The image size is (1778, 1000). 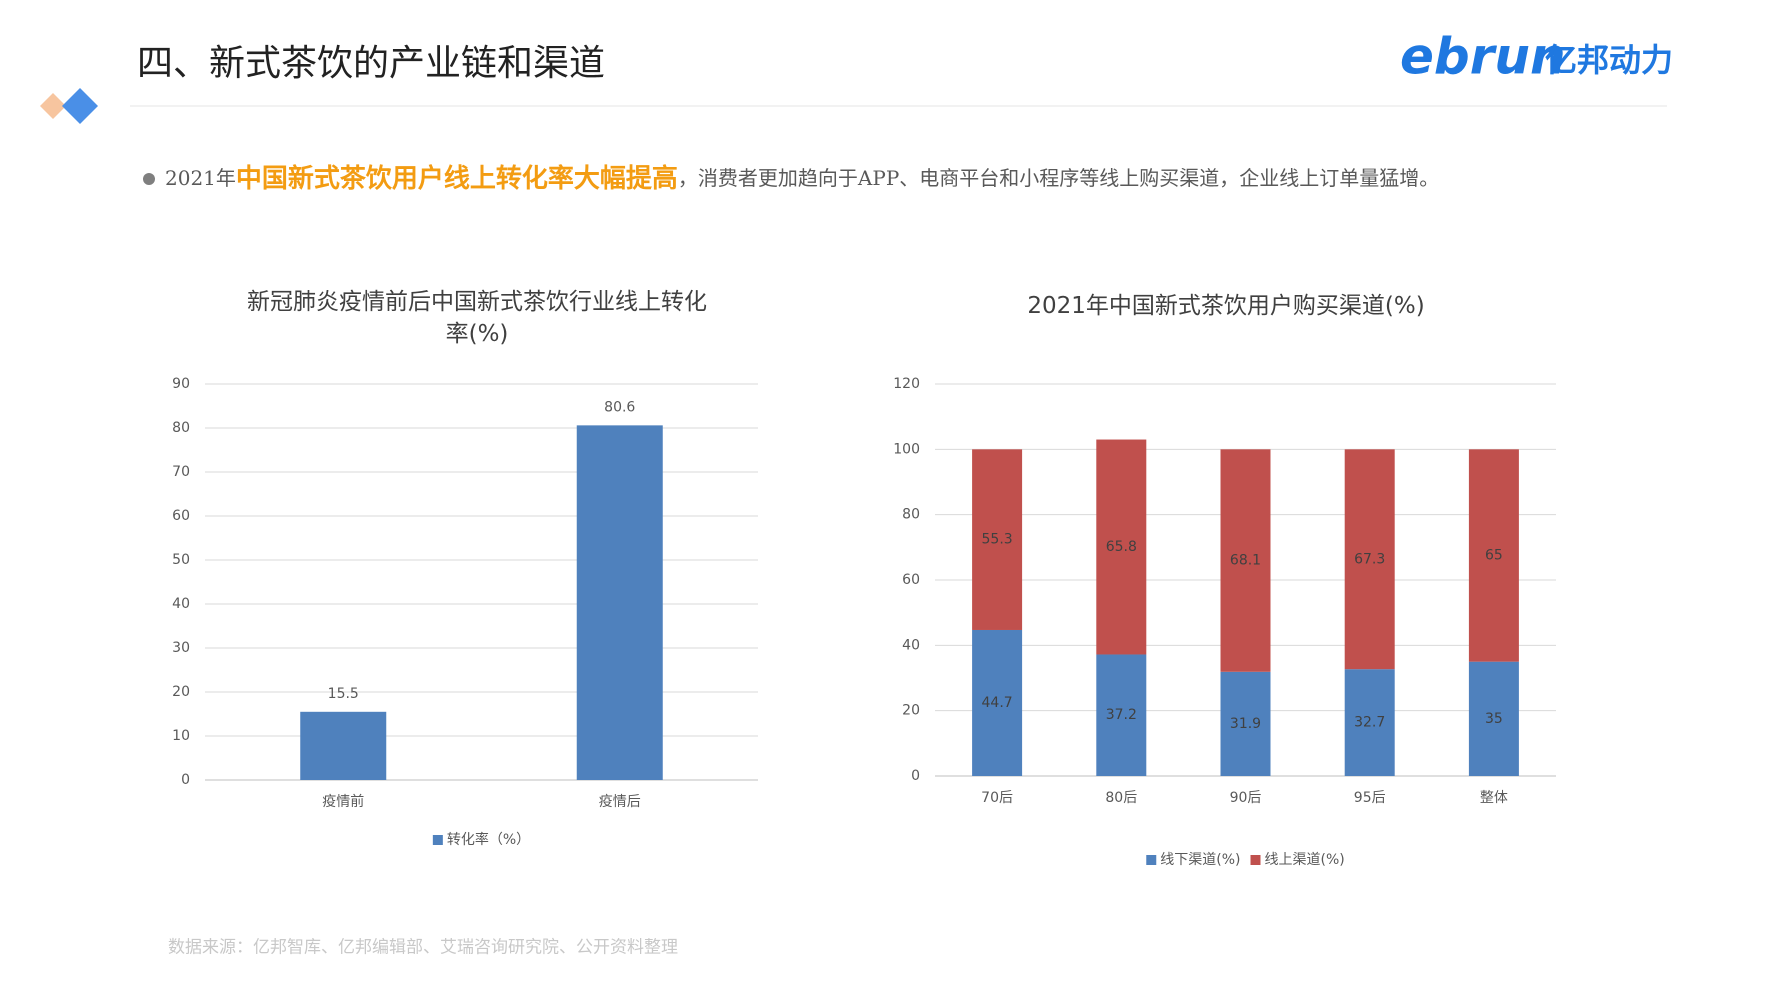 What do you see at coordinates (181, 736) in the screenshot?
I see `y-tick-label: 10` at bounding box center [181, 736].